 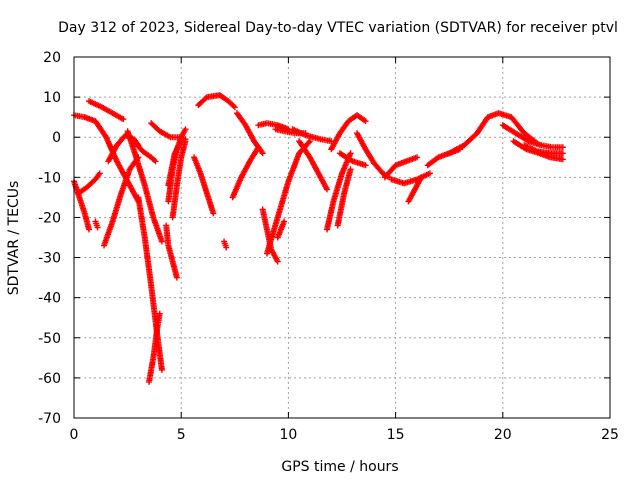 What do you see at coordinates (49, 299) in the screenshot?
I see `y-tick-label: -40` at bounding box center [49, 299].